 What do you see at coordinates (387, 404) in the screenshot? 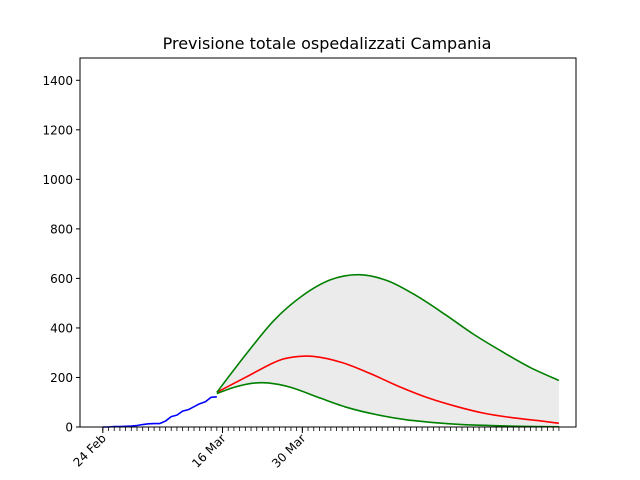
I see `lower-line` at bounding box center [387, 404].